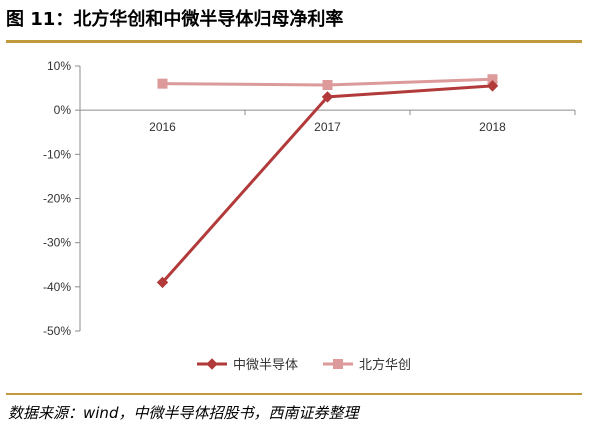 The height and width of the screenshot is (430, 601). Describe the element at coordinates (57, 243) in the screenshot. I see `y-tick-label: -30%` at that location.